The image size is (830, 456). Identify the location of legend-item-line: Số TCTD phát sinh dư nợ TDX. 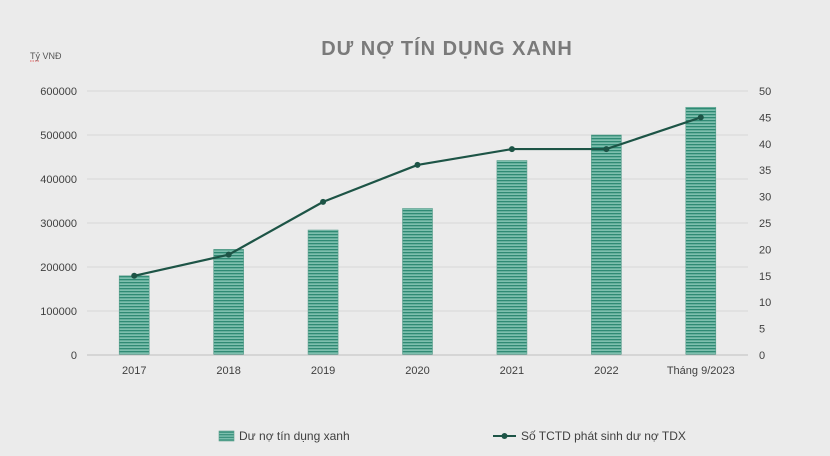
(589, 436).